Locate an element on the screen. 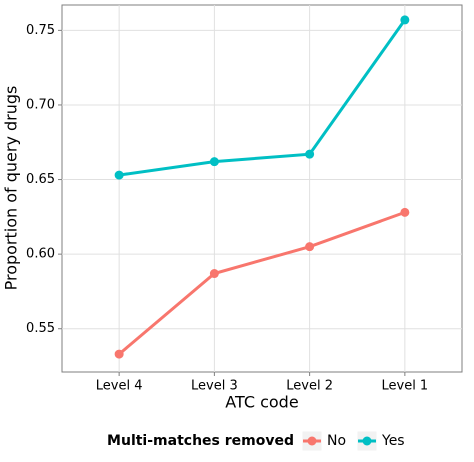 The width and height of the screenshot is (474, 462). x-tick-label: Level 3 is located at coordinates (214, 386).